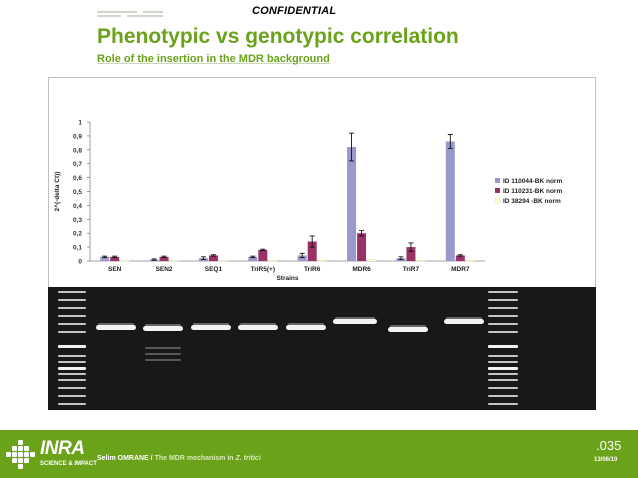  What do you see at coordinates (77, 150) in the screenshot?
I see `y-tick-label: 0,8` at bounding box center [77, 150].